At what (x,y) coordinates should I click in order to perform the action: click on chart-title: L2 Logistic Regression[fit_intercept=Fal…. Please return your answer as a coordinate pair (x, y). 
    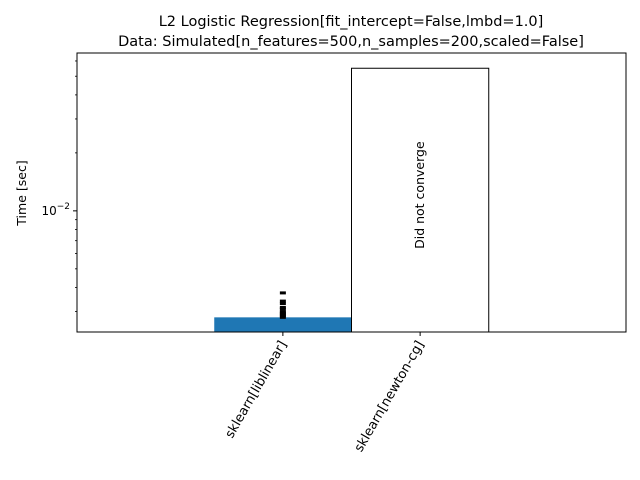
    Looking at the image, I should click on (351, 22).